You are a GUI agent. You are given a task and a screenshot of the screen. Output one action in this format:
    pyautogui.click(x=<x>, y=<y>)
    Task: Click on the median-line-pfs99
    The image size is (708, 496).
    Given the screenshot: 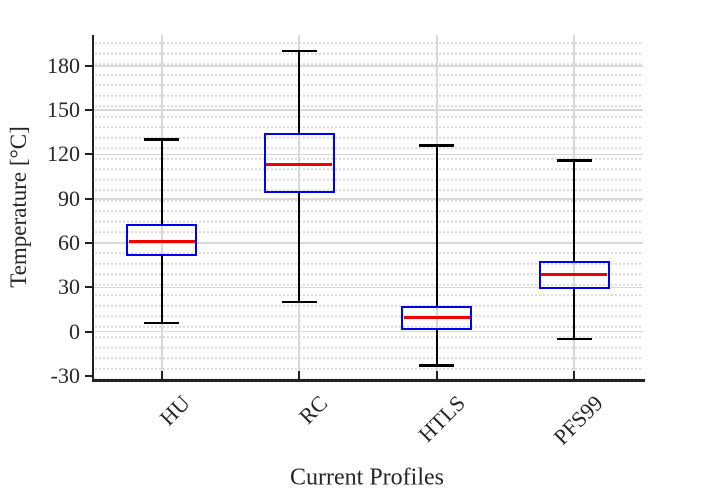 What is the action you would take?
    pyautogui.click(x=574, y=274)
    